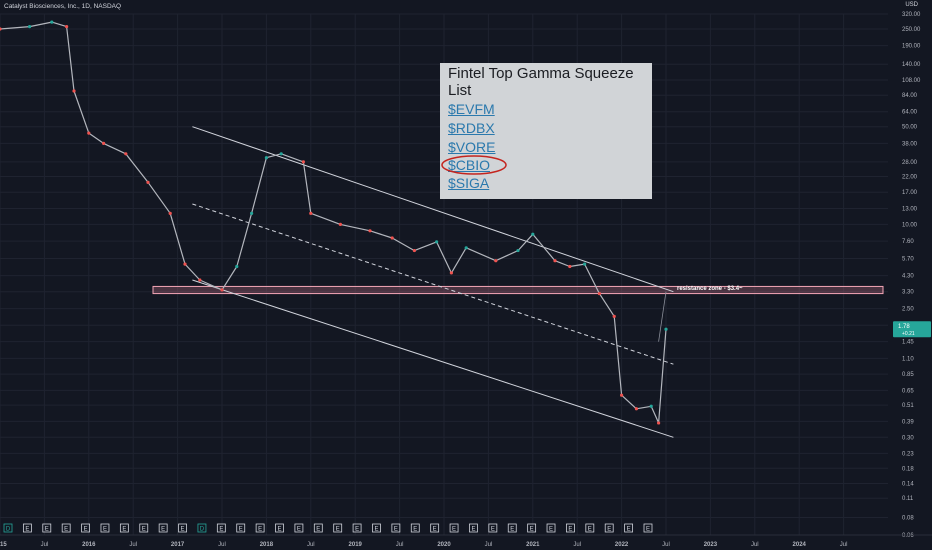  What do you see at coordinates (912, 329) in the screenshot?
I see `last-price-badge` at bounding box center [912, 329].